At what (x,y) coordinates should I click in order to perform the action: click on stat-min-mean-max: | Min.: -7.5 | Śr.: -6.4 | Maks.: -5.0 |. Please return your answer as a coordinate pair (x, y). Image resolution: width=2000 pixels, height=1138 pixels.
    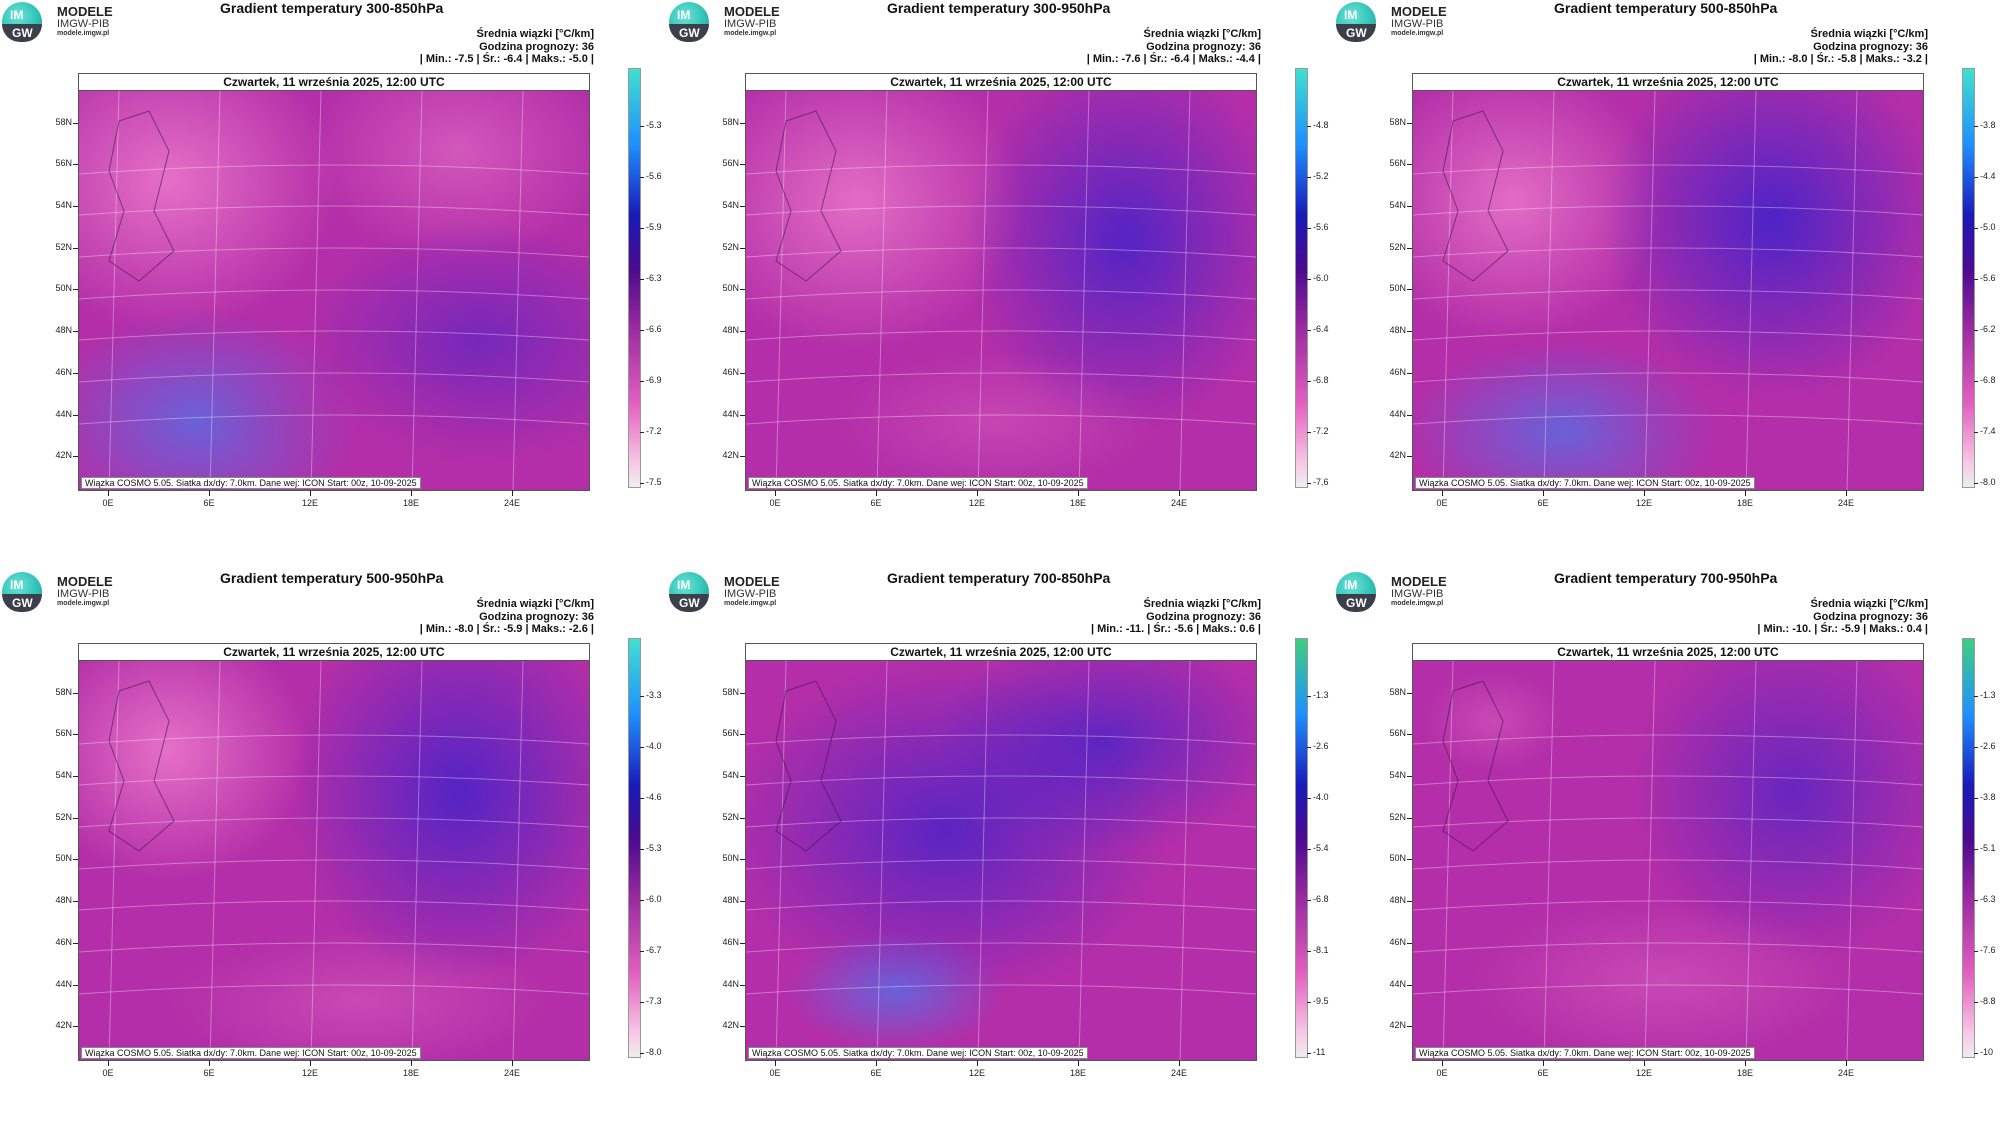
    Looking at the image, I should click on (506, 59).